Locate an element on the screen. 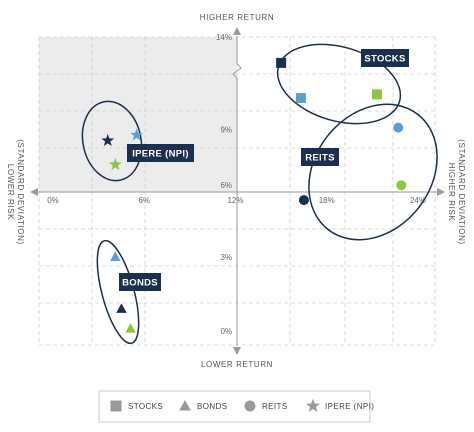  y-tick-label: 6% is located at coordinates (226, 185).